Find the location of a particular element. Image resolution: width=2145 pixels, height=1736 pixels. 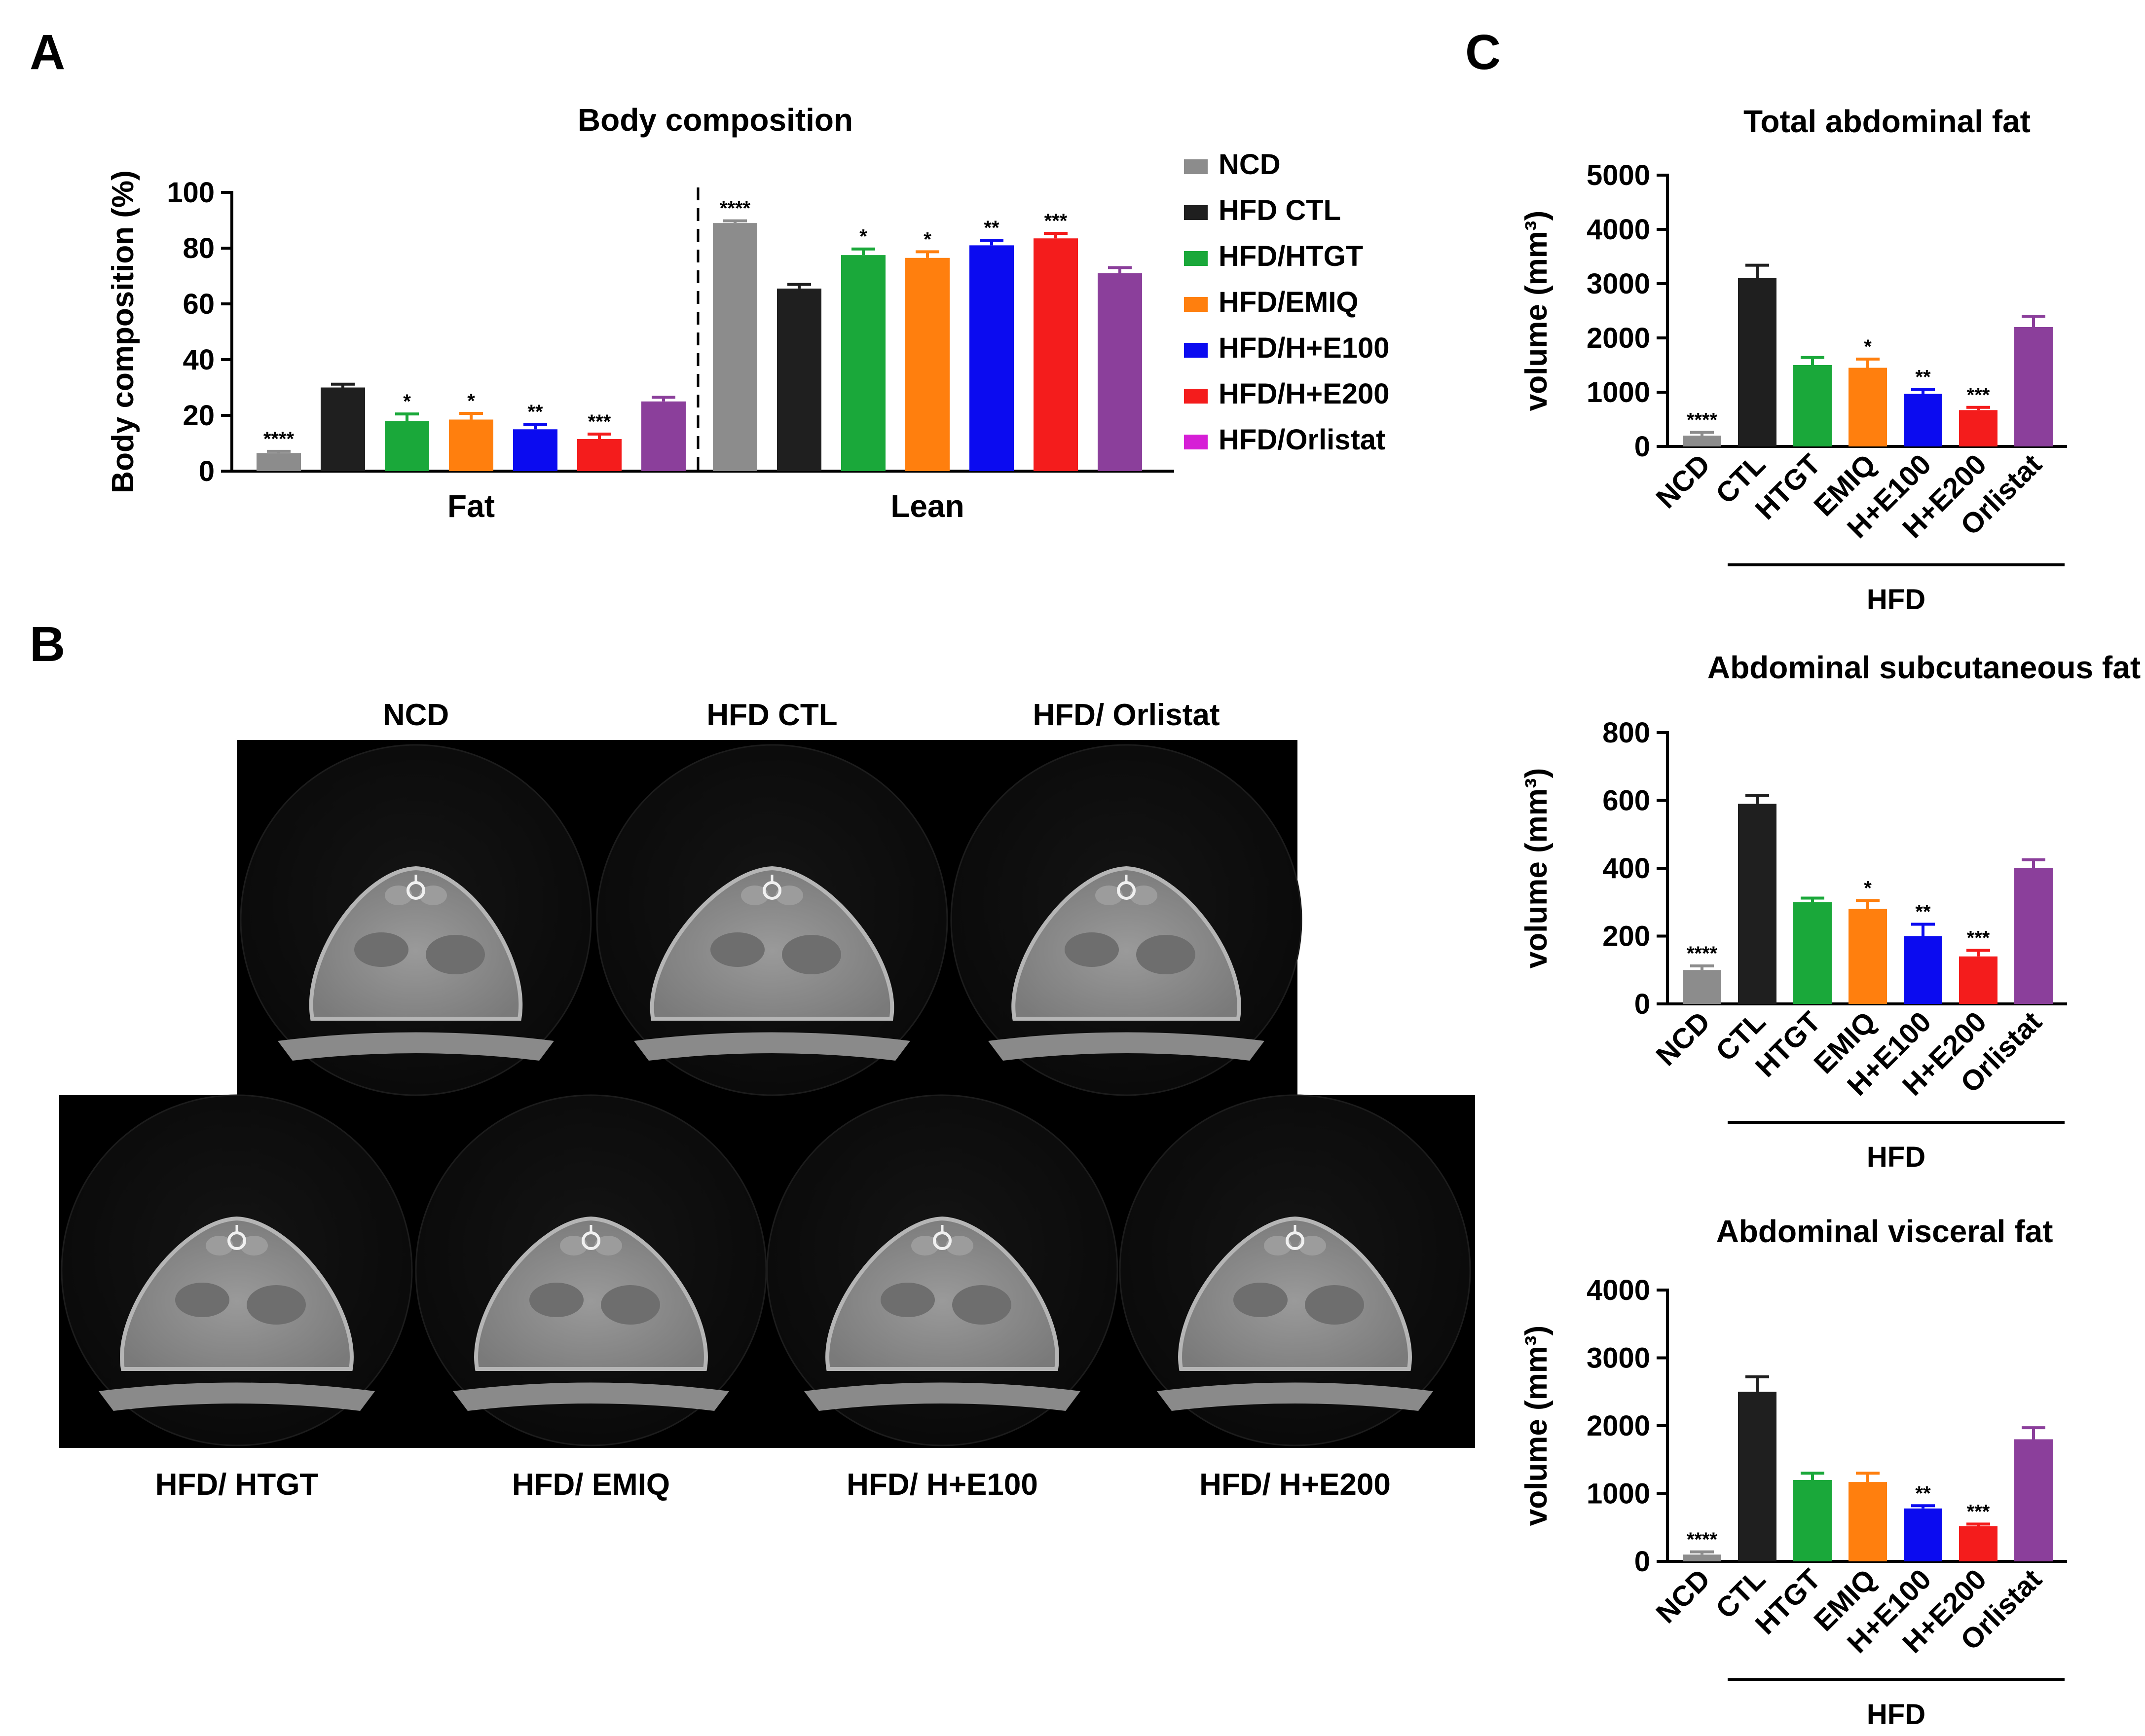

legend-label: NCD is located at coordinates (1250, 165).